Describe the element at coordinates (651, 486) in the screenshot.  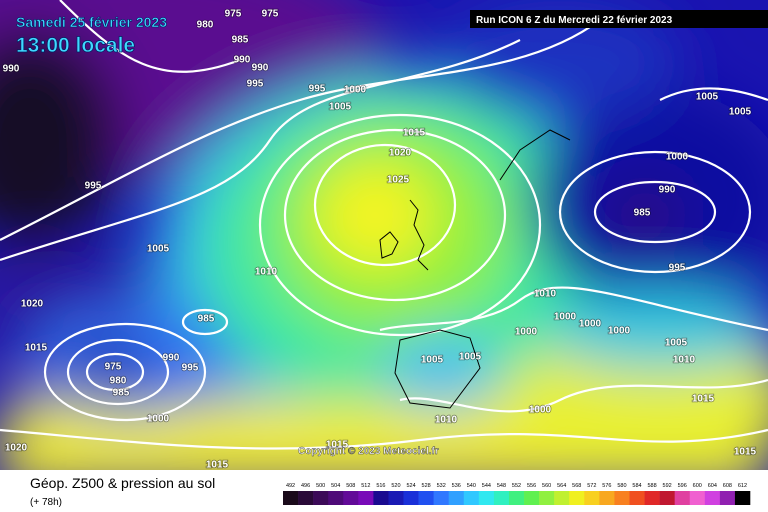
I see `legend-label: 588` at that location.